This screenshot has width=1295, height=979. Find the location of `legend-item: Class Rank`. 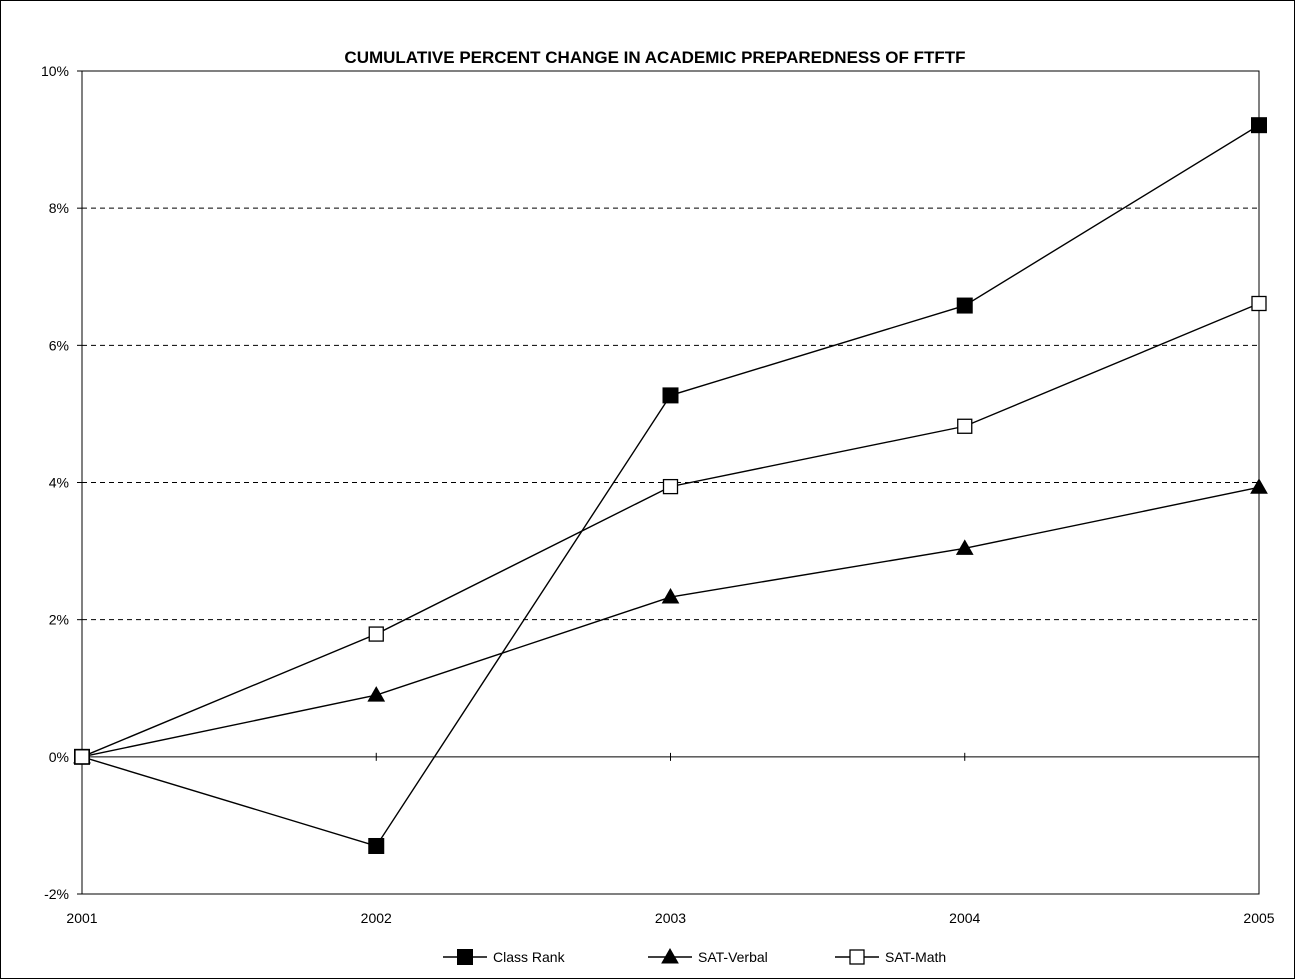

legend-item: Class Rank is located at coordinates (504, 957).